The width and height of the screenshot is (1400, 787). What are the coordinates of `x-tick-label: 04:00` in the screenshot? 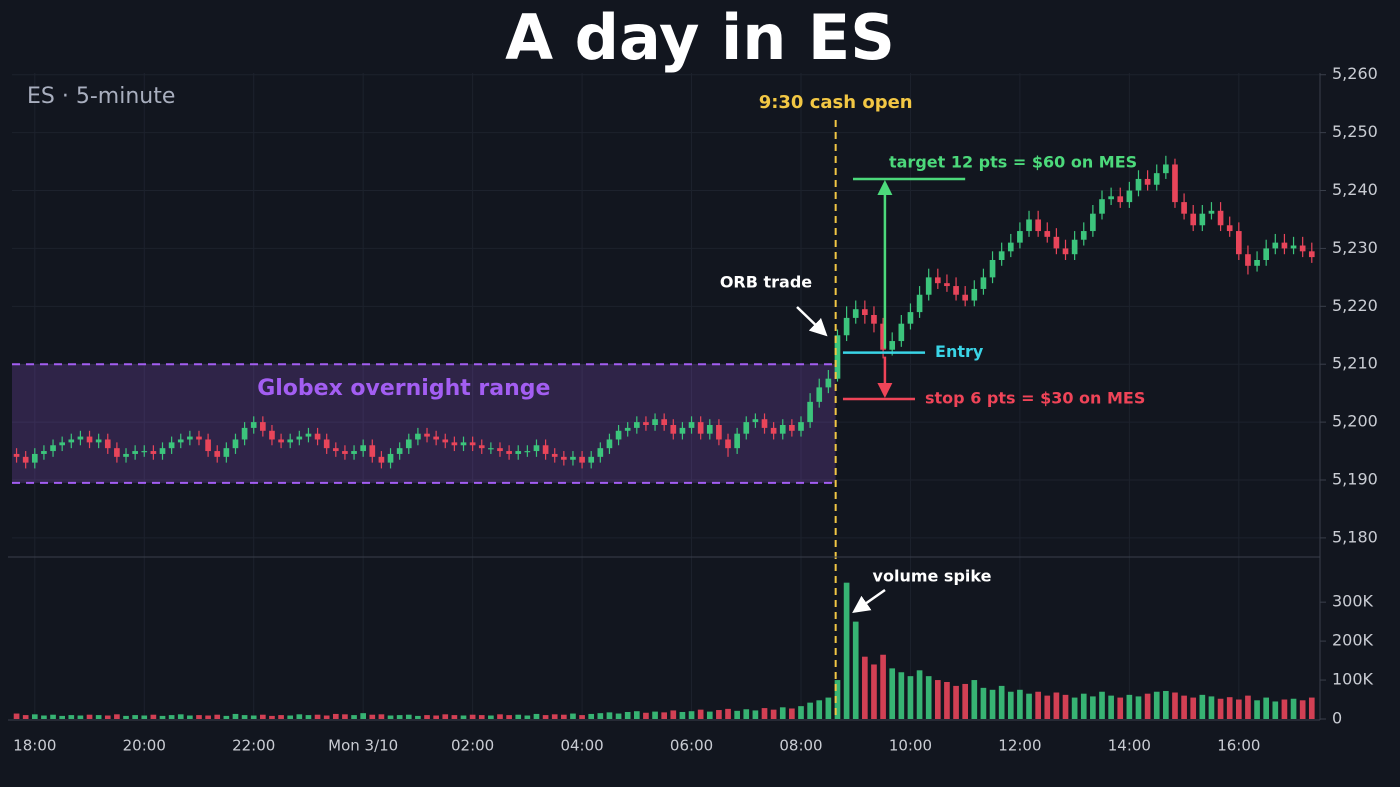 It's located at (581, 746).